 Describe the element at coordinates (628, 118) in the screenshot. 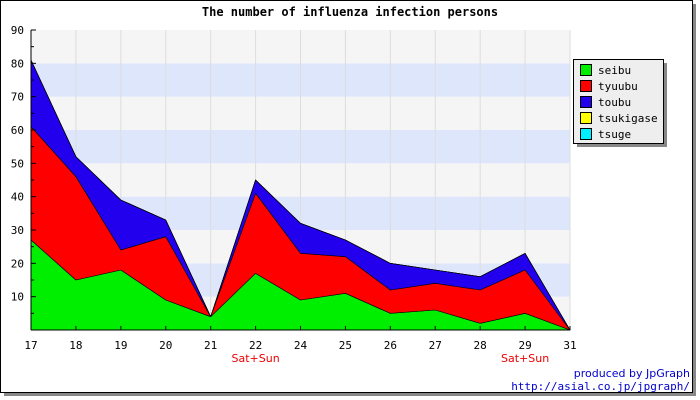

I see `legend-label-tsukigase: tsukigase` at that location.